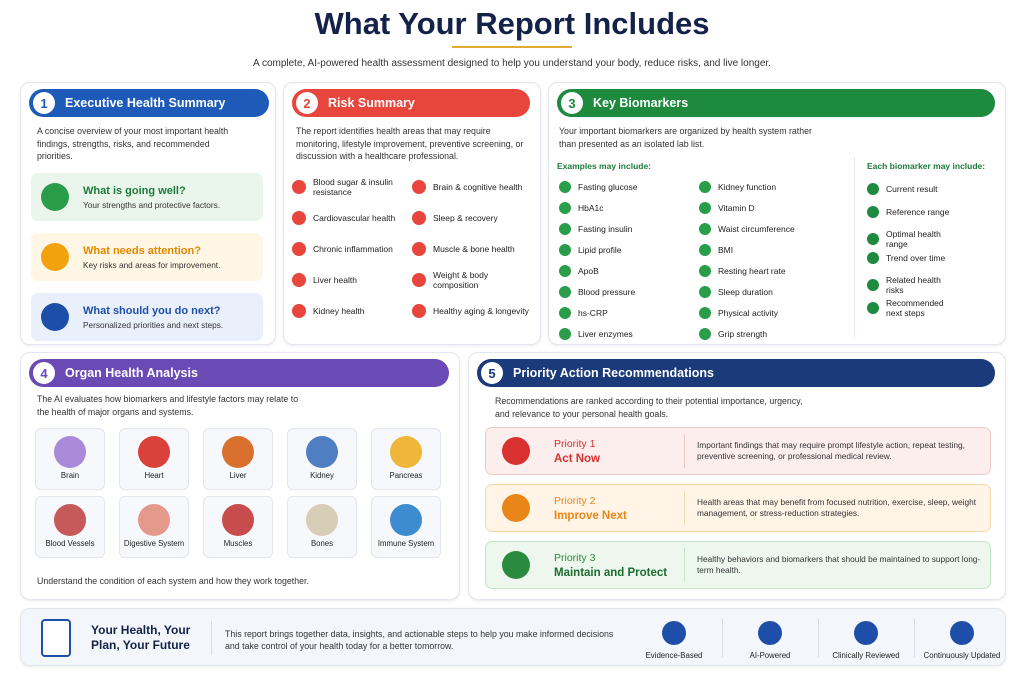 The width and height of the screenshot is (1024, 683). I want to click on risk-item: Brain & cognitive health, so click(471, 187).